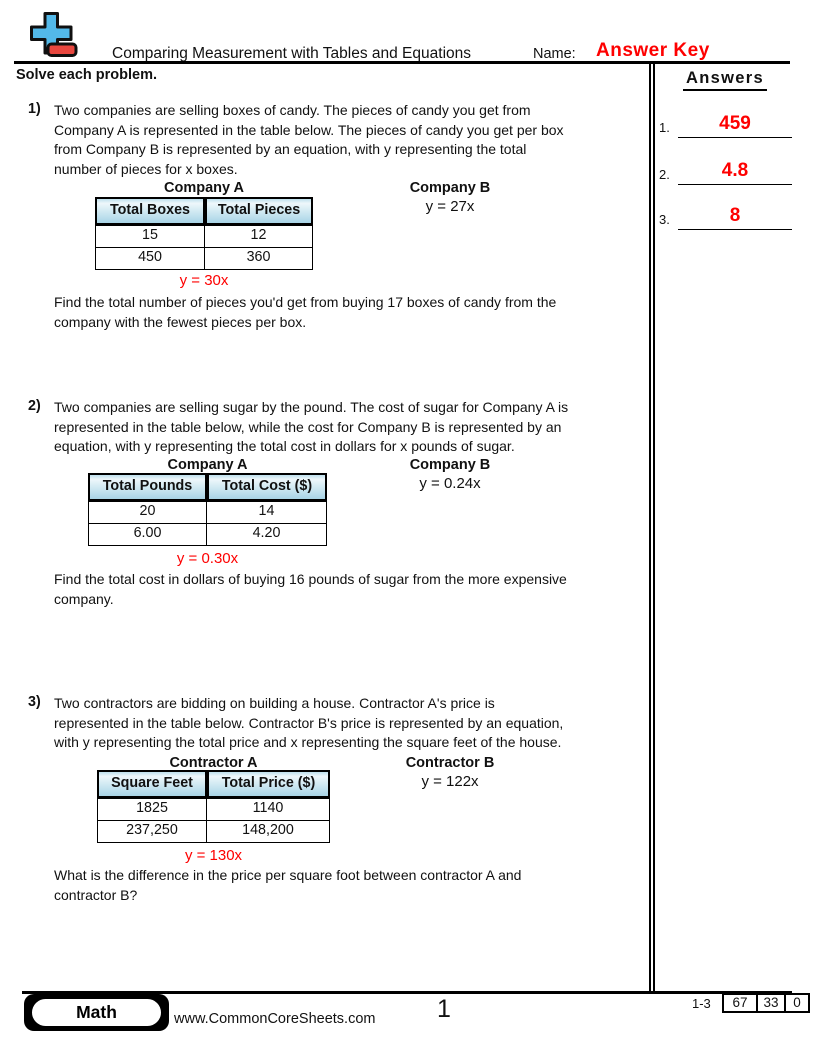  What do you see at coordinates (798, 1003) in the screenshot?
I see `score-box: 0` at bounding box center [798, 1003].